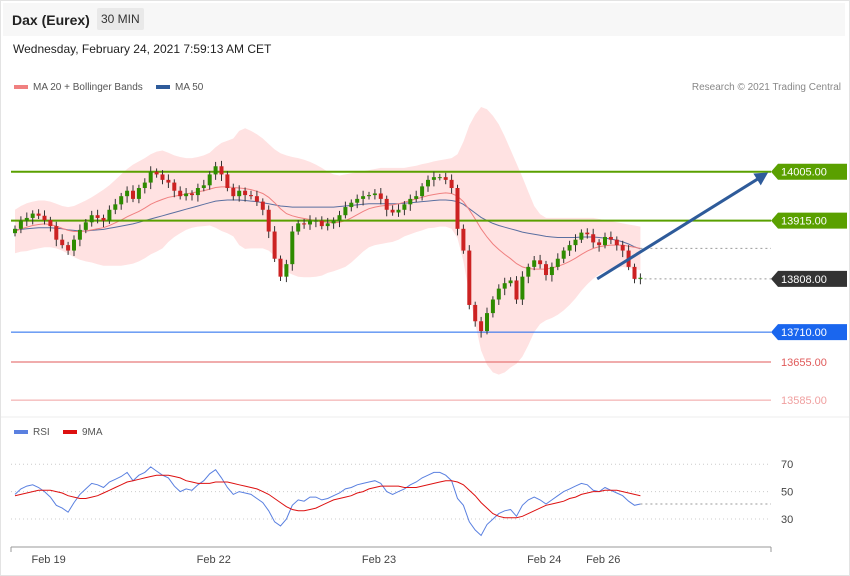  Describe the element at coordinates (544, 560) in the screenshot. I see `x-tick-label: Feb 24` at that location.